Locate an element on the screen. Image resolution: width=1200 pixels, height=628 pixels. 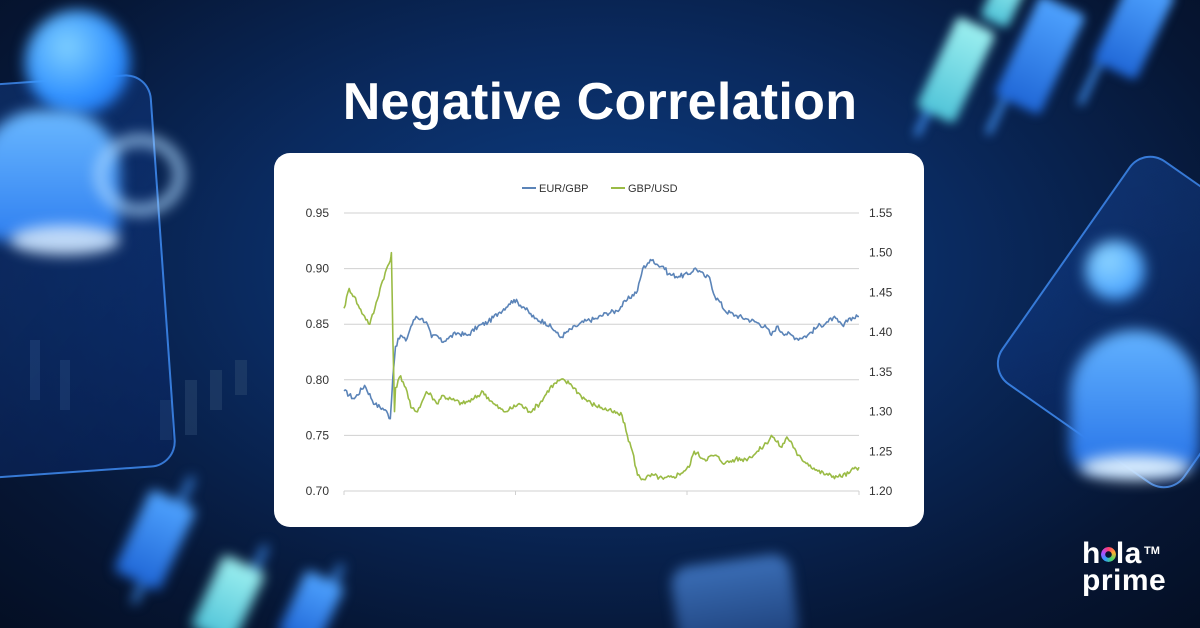
left-tick-label: 0.70 is located at coordinates (318, 491).